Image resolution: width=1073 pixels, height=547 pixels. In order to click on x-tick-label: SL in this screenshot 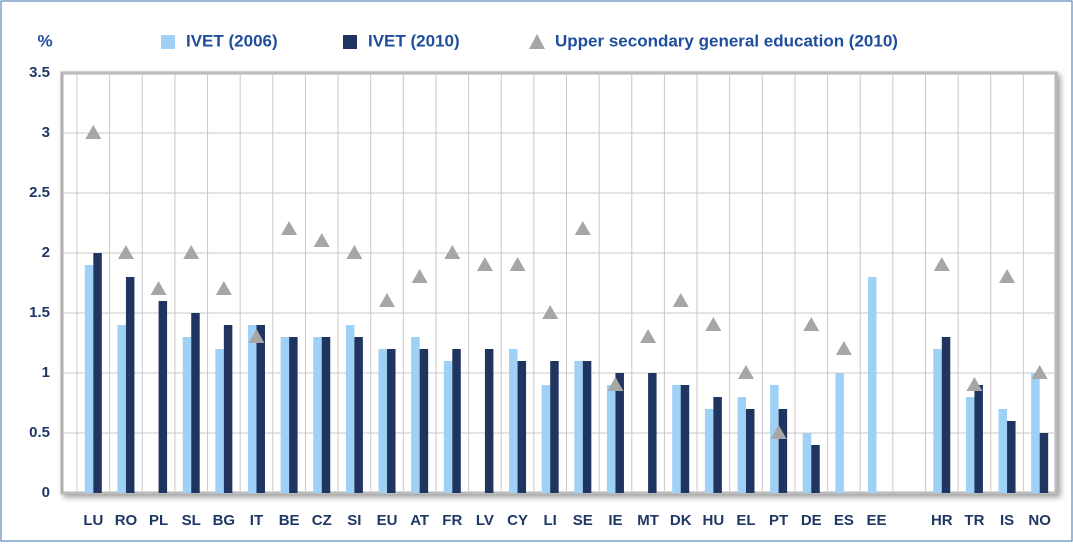, I will do `click(191, 520)`.